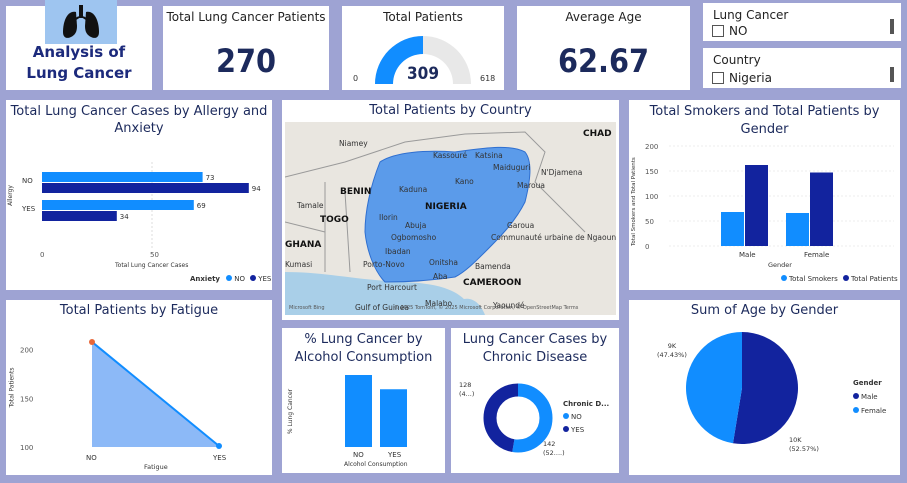 The height and width of the screenshot is (483, 907). Describe the element at coordinates (816, 255) in the screenshot. I see `x-tick-label: Female` at that location.